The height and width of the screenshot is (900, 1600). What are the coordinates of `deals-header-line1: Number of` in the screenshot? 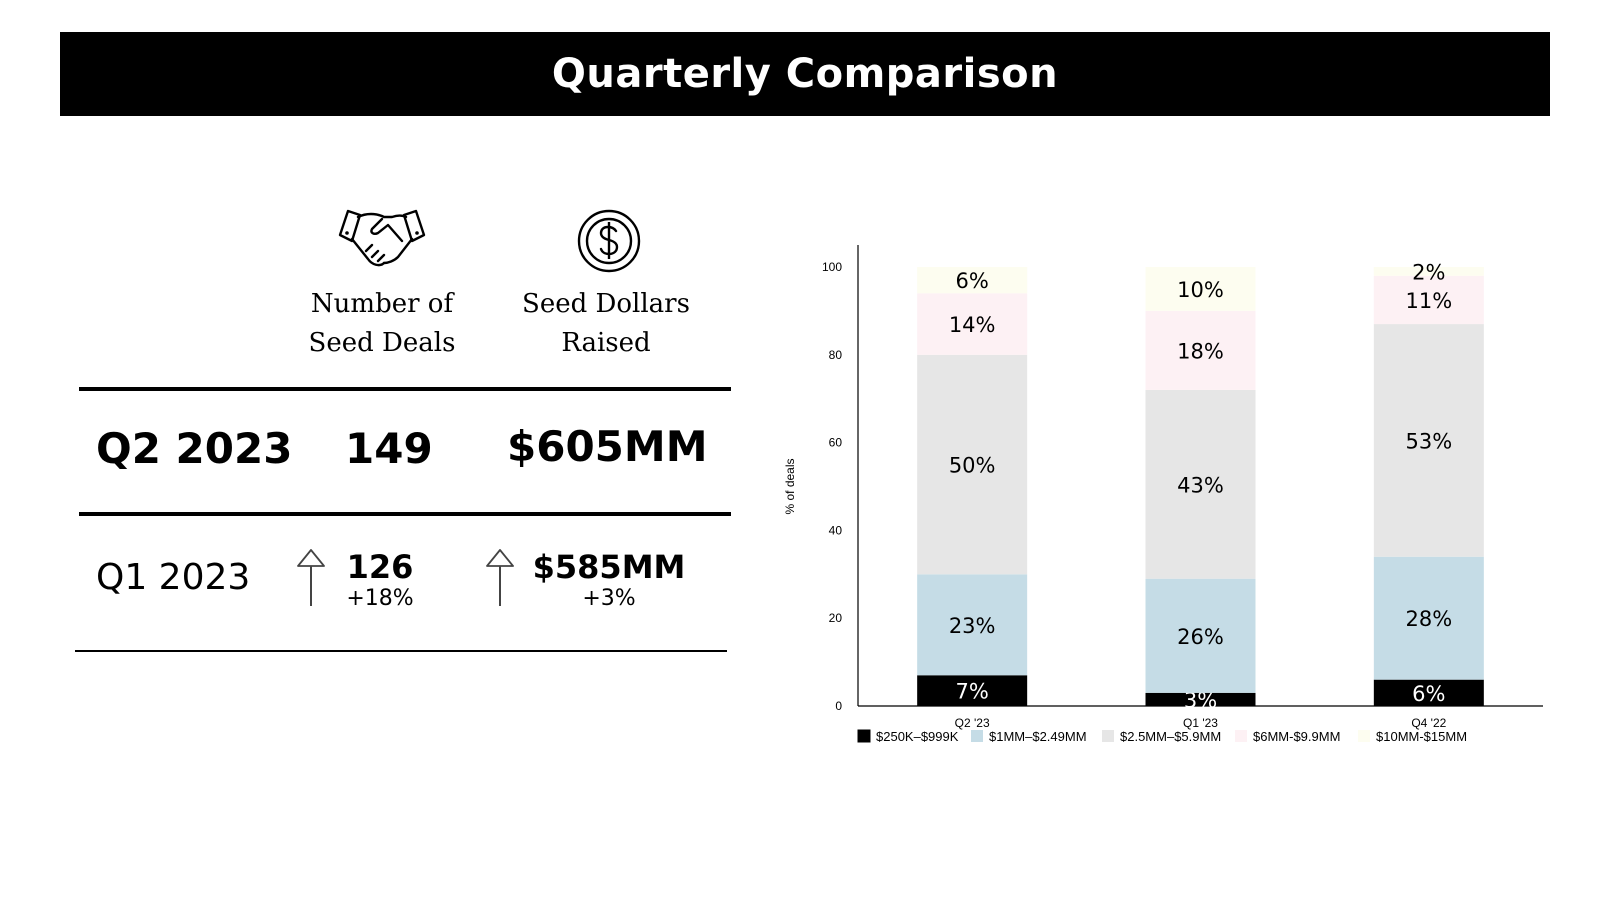 It's located at (382, 304).